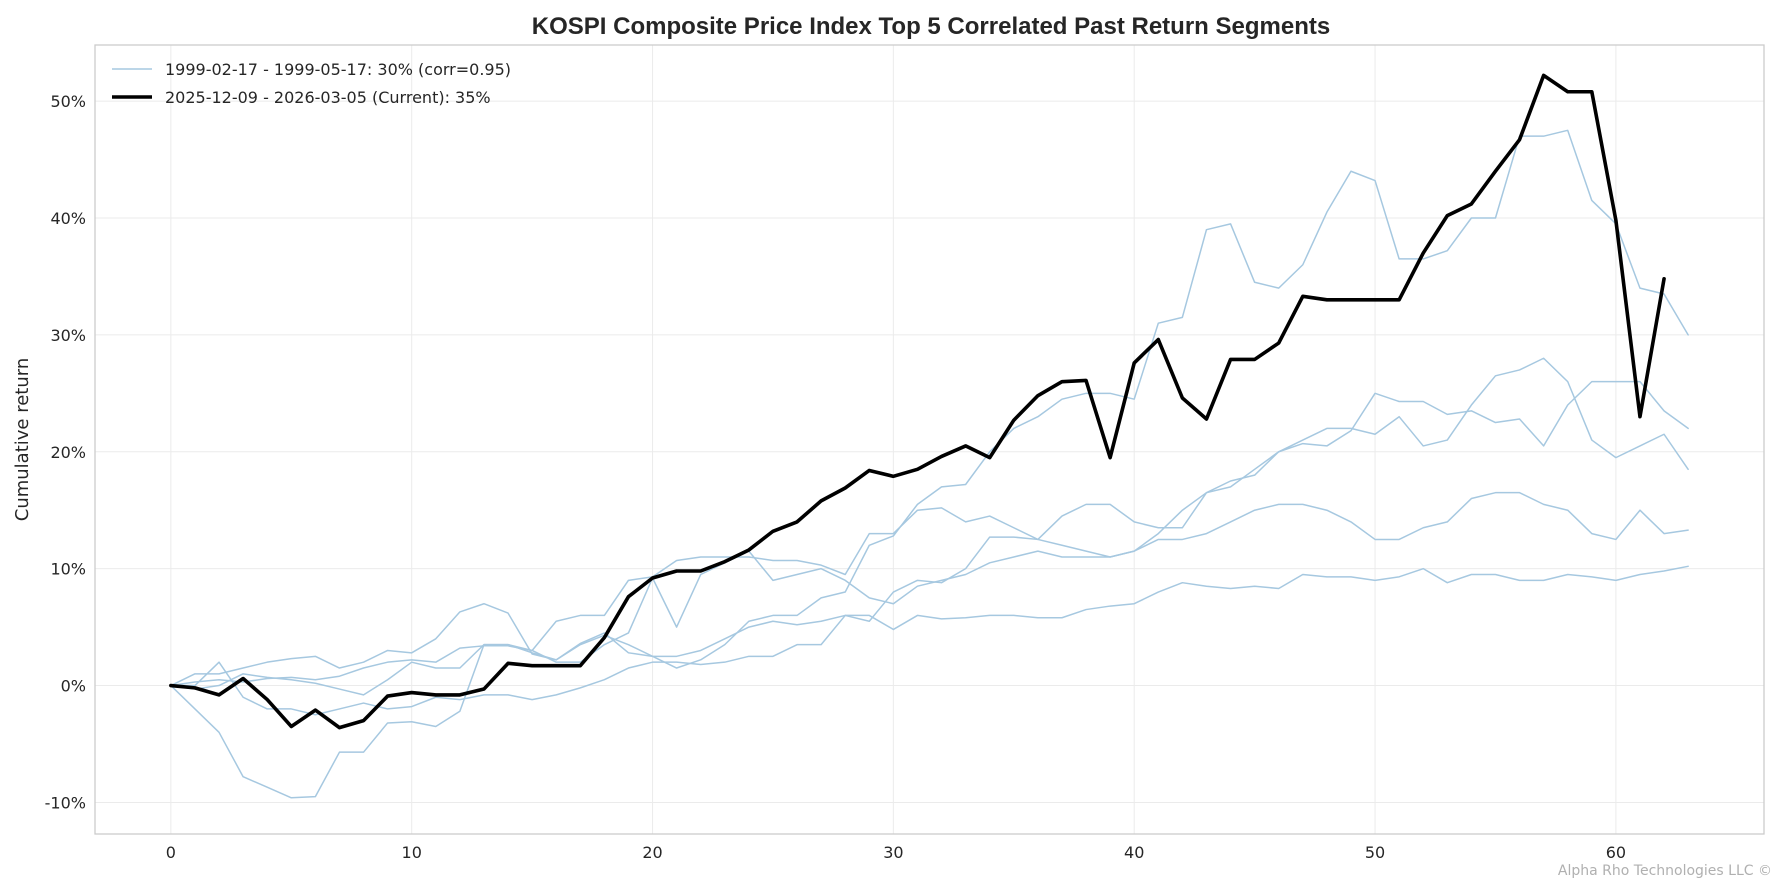 The image size is (1783, 892). What do you see at coordinates (338, 69) in the screenshot?
I see `legend-label: 1999-02-17 - 1999-05-17: 30% (corr=0.95)` at bounding box center [338, 69].